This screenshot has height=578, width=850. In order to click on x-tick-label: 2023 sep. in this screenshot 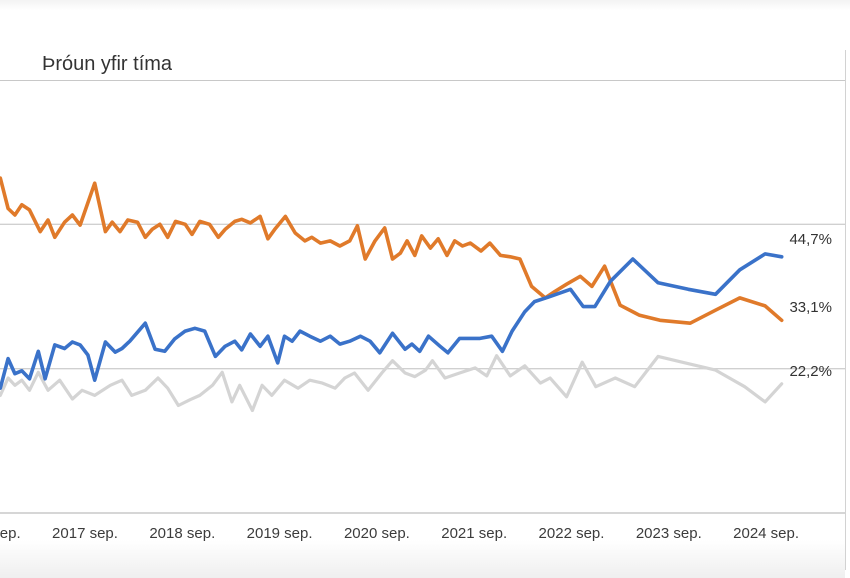, I will do `click(669, 533)`.